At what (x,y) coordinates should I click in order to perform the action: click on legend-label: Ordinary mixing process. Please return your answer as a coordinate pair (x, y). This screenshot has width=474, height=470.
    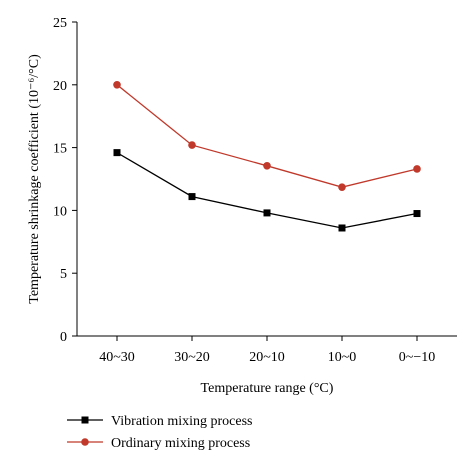
    Looking at the image, I should click on (180, 443).